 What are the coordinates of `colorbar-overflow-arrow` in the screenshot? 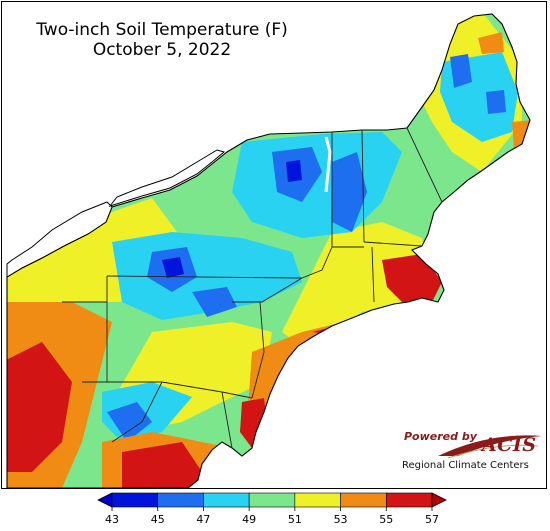 It's located at (439, 500).